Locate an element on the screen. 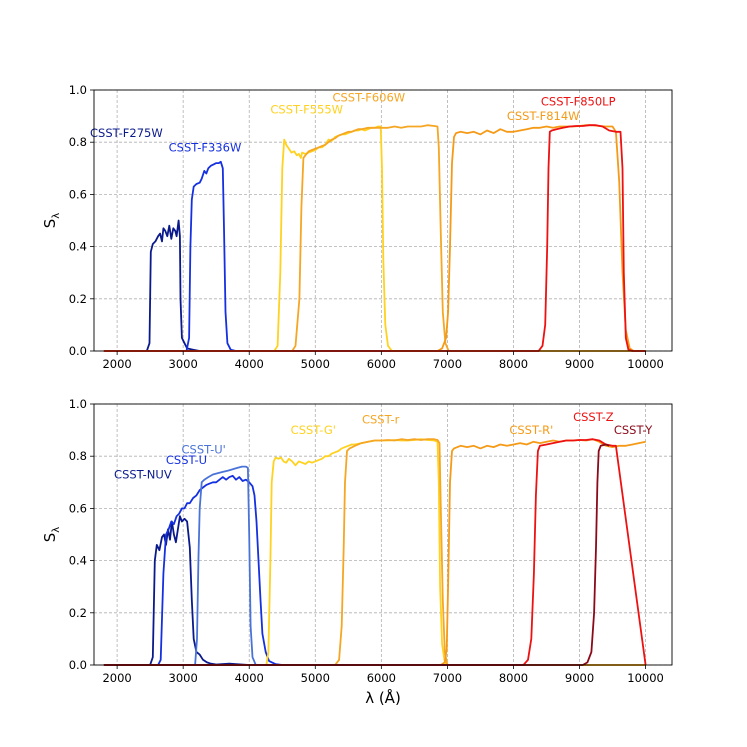  top-x-tick-label: 6000 is located at coordinates (381, 364).